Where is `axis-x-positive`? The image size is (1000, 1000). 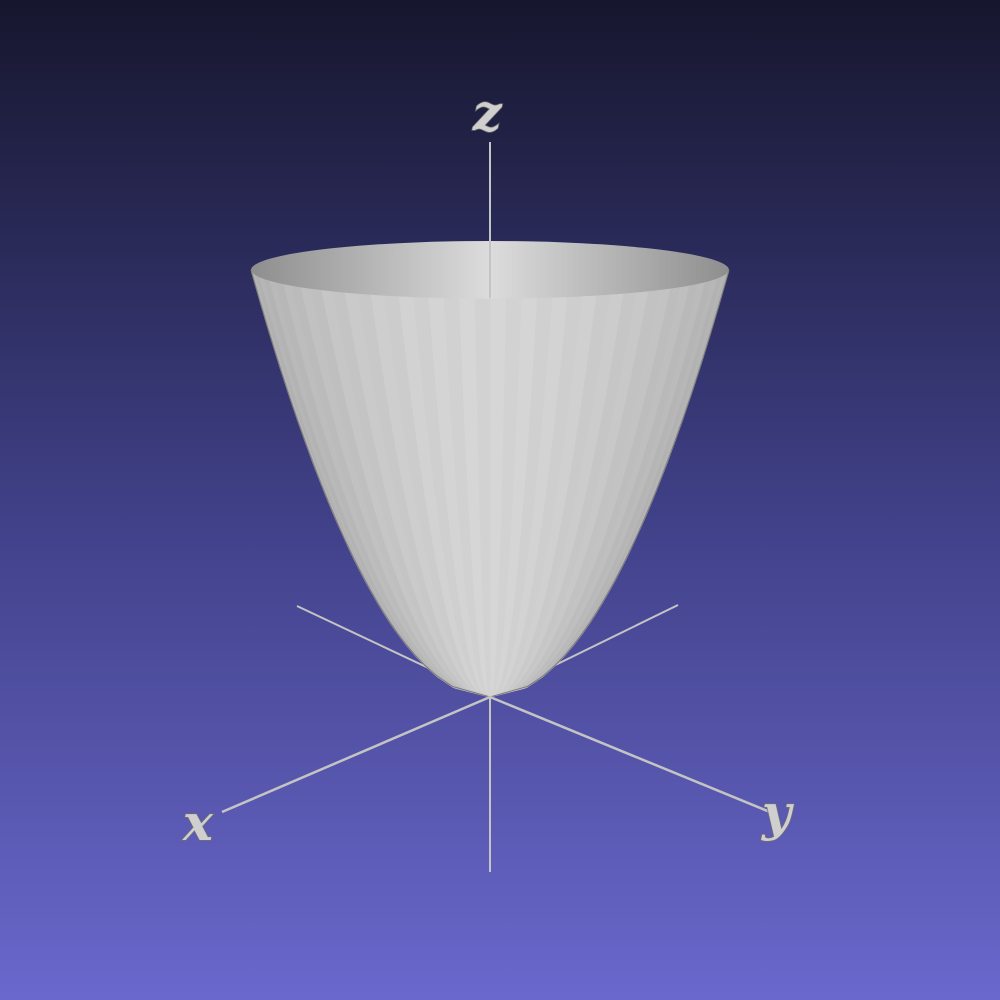
axis-x-positive is located at coordinates (356, 754).